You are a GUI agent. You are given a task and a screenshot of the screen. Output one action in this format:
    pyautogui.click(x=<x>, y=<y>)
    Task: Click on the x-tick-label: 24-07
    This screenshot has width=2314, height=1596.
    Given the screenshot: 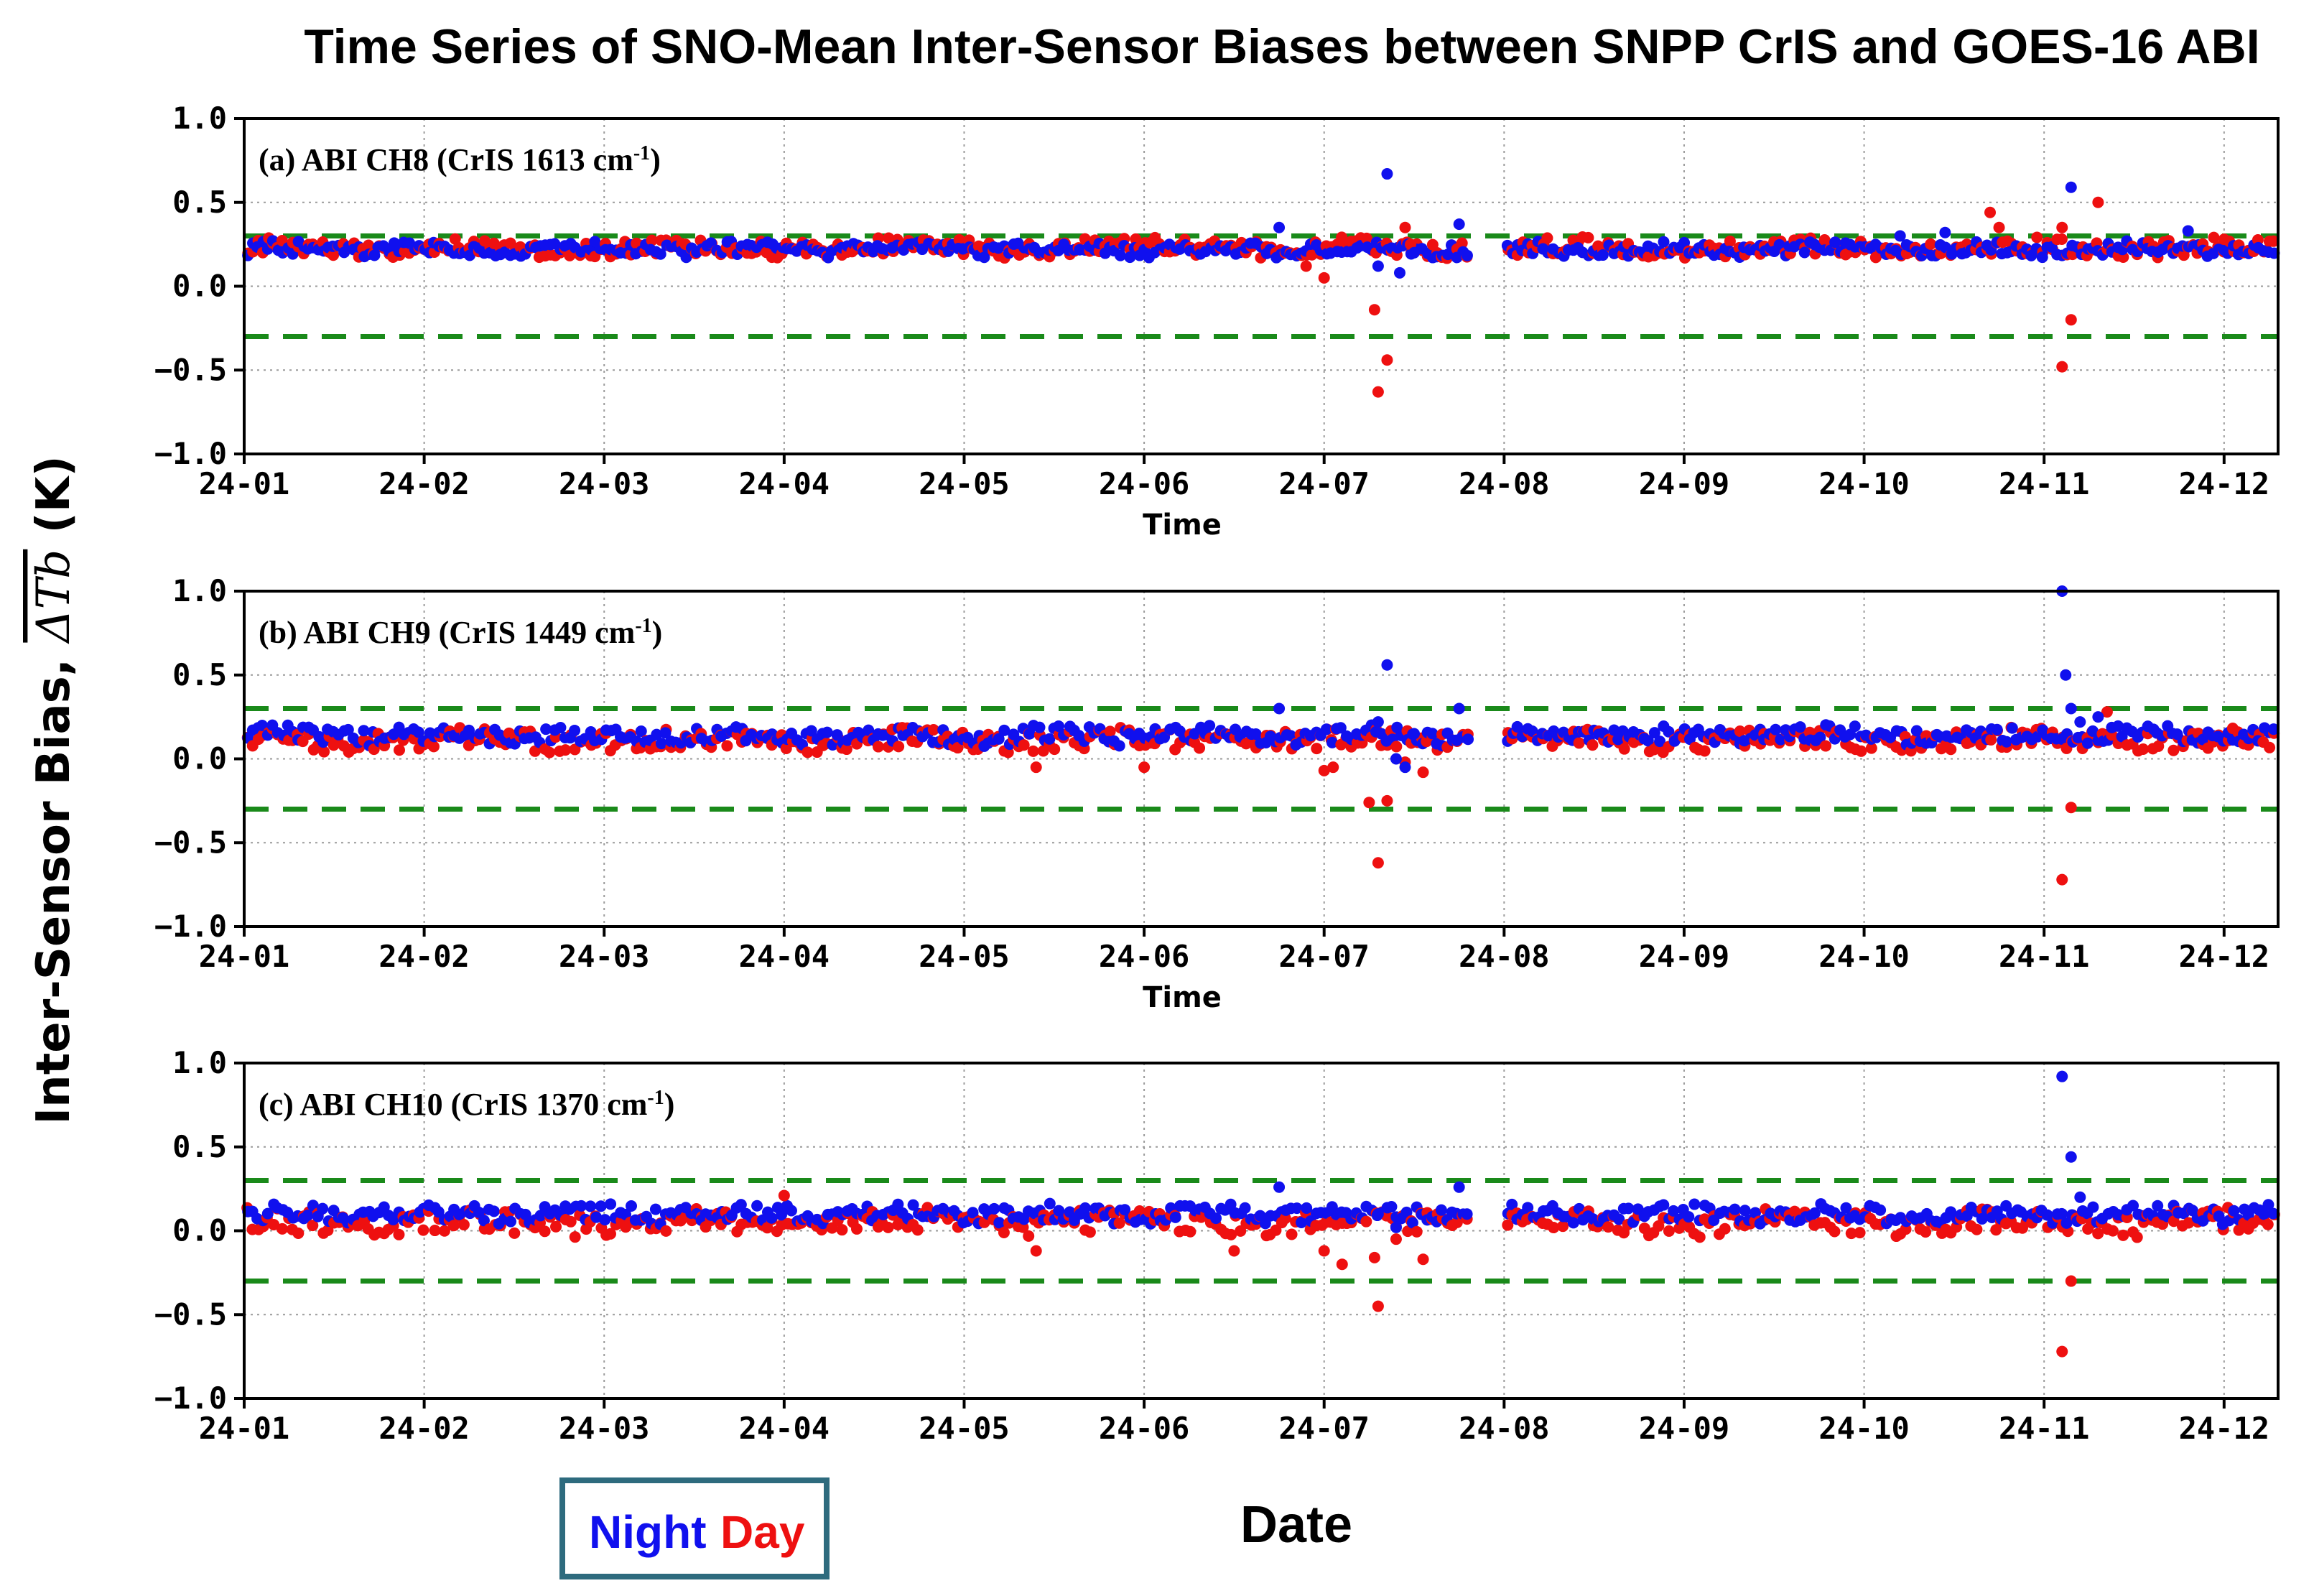 What is the action you would take?
    pyautogui.click(x=1323, y=957)
    